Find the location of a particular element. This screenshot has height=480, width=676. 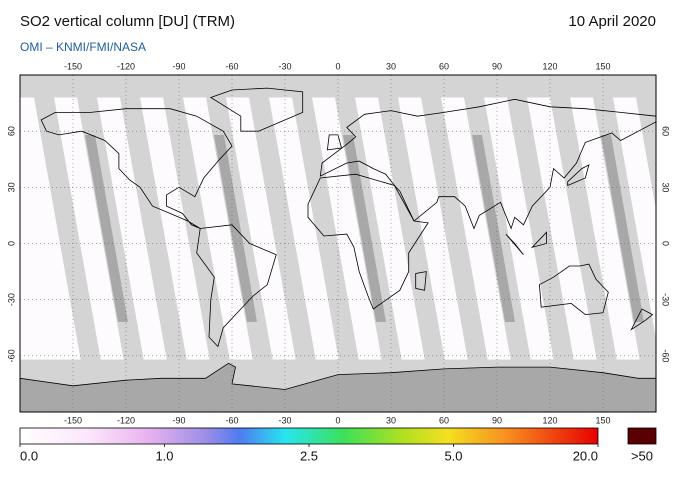

bottom-lon-tick-label: -150 is located at coordinates (73, 420).